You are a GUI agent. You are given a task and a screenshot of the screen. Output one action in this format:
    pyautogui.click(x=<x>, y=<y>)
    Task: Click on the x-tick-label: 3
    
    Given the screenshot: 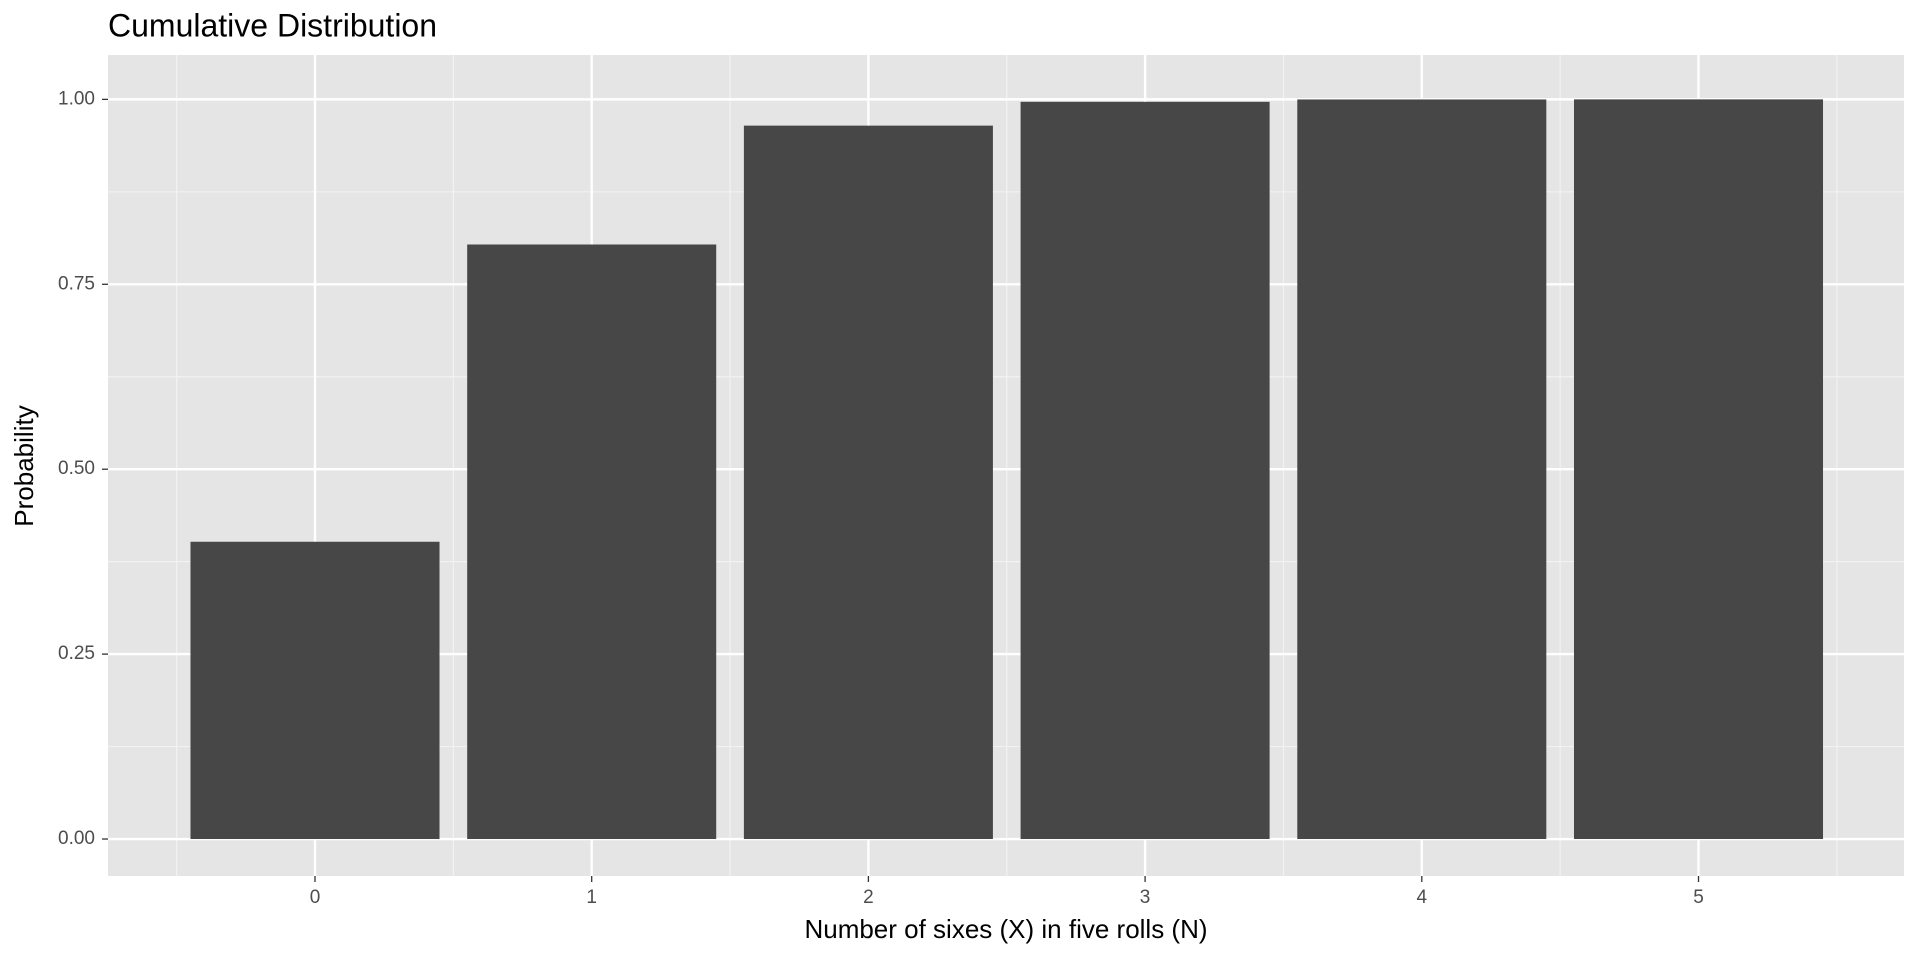 What is the action you would take?
    pyautogui.click(x=1145, y=897)
    